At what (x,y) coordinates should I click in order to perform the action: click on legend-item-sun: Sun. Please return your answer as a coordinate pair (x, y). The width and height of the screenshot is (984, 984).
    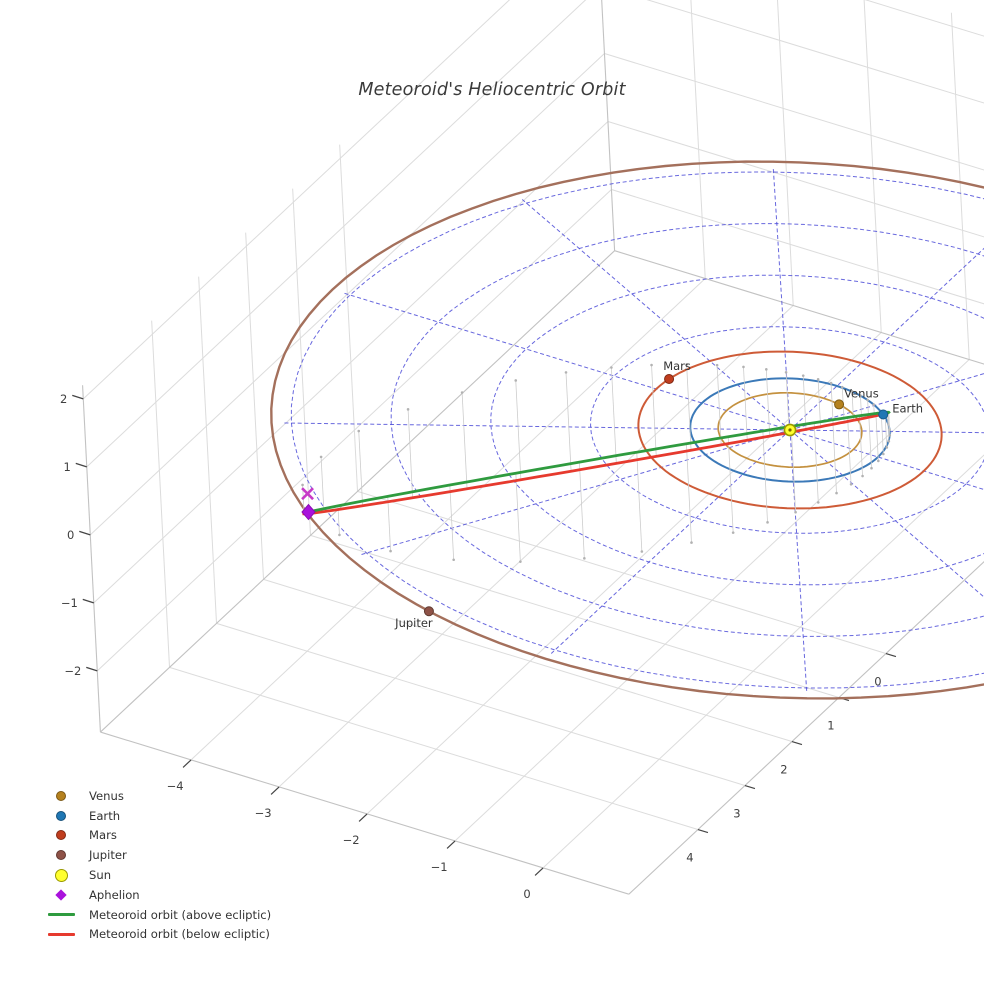
    Looking at the image, I should click on (156, 875).